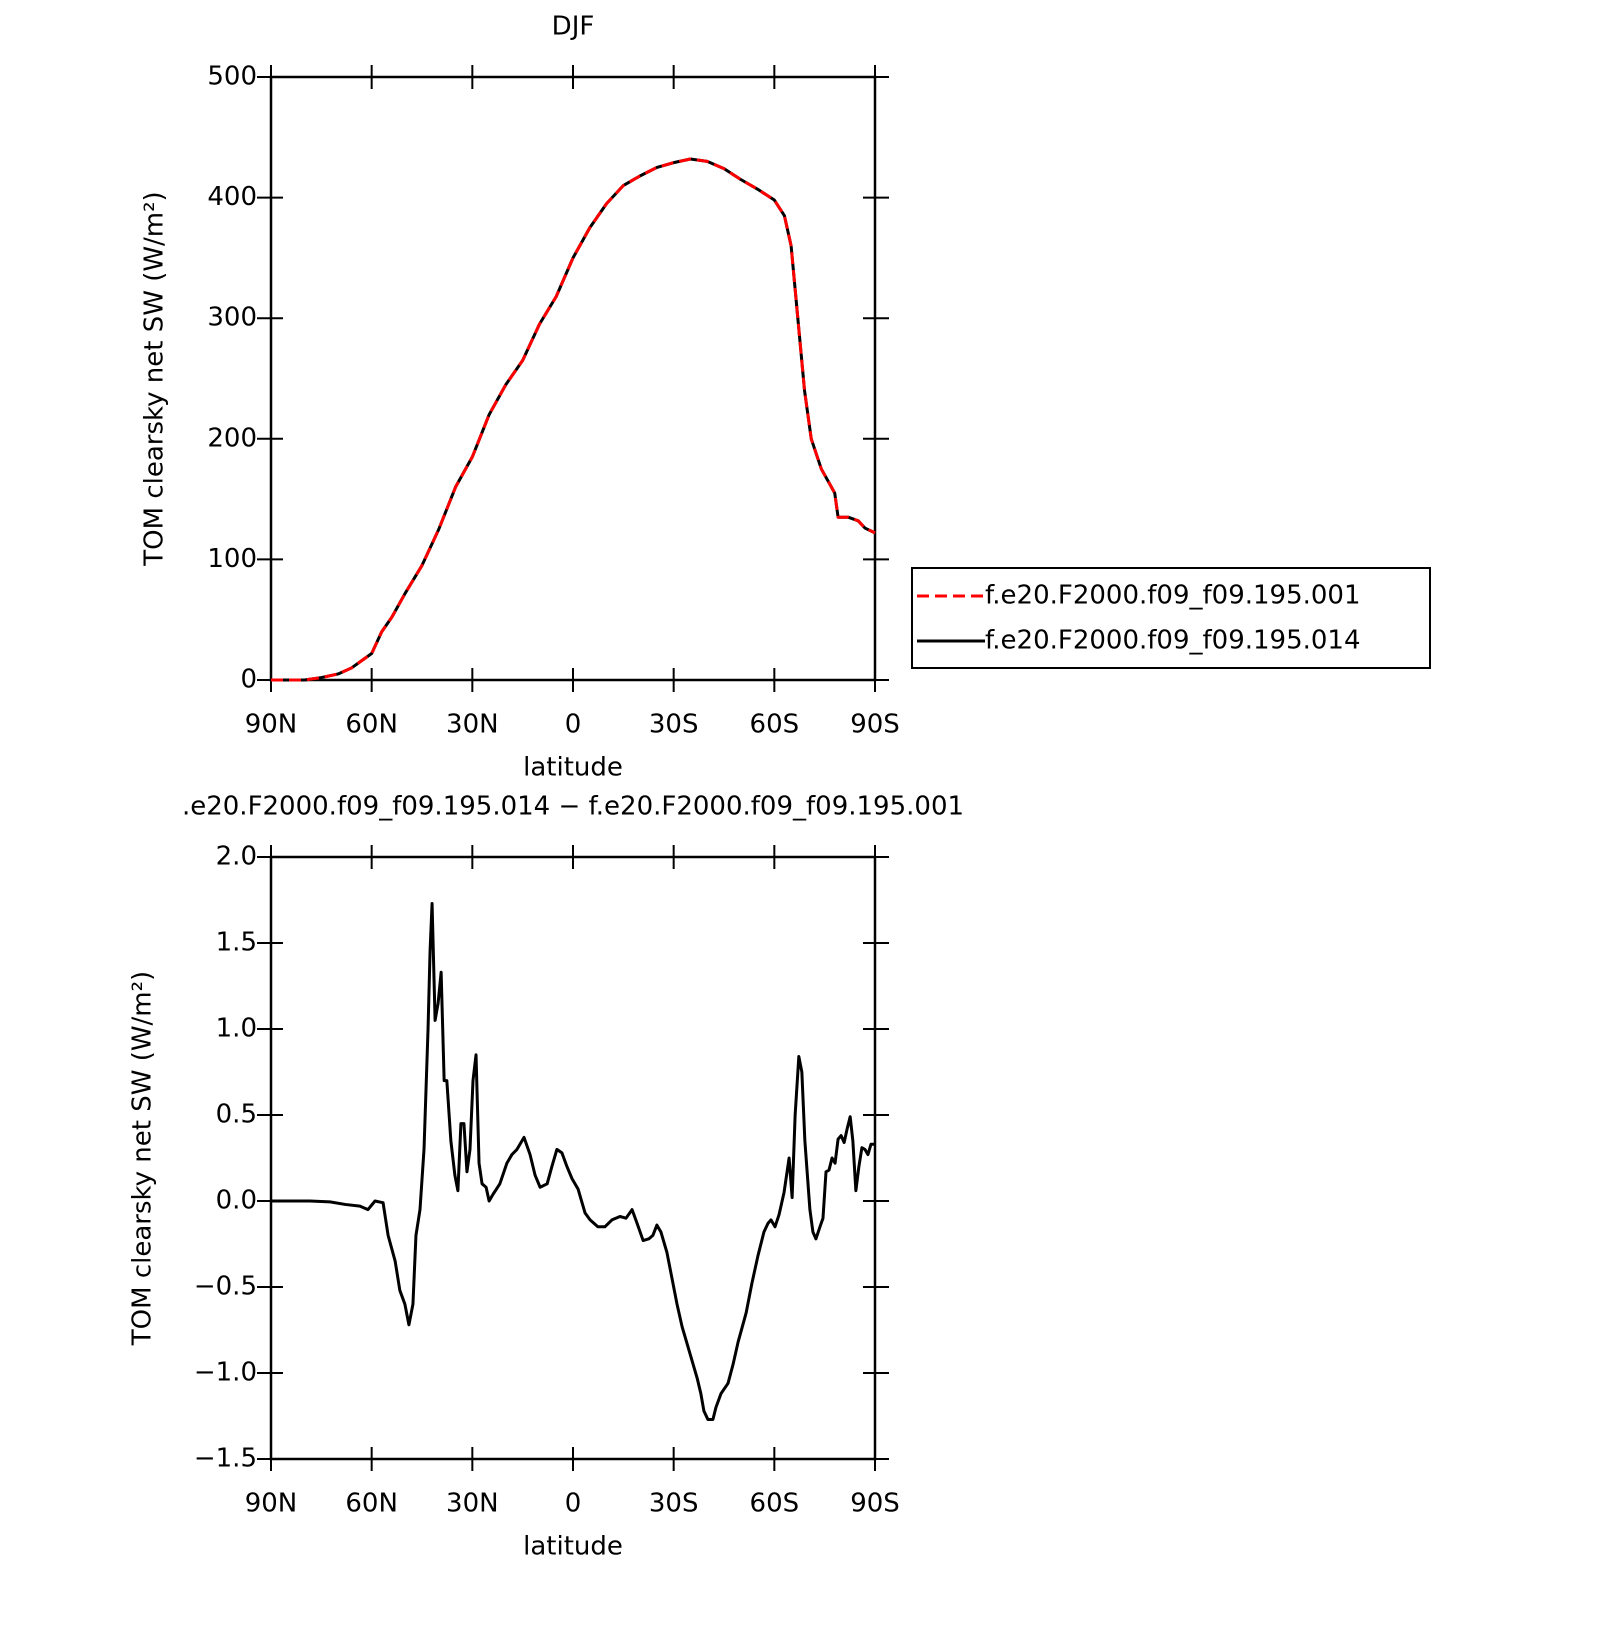  I want to click on y-tick-label: 0, so click(248, 680).